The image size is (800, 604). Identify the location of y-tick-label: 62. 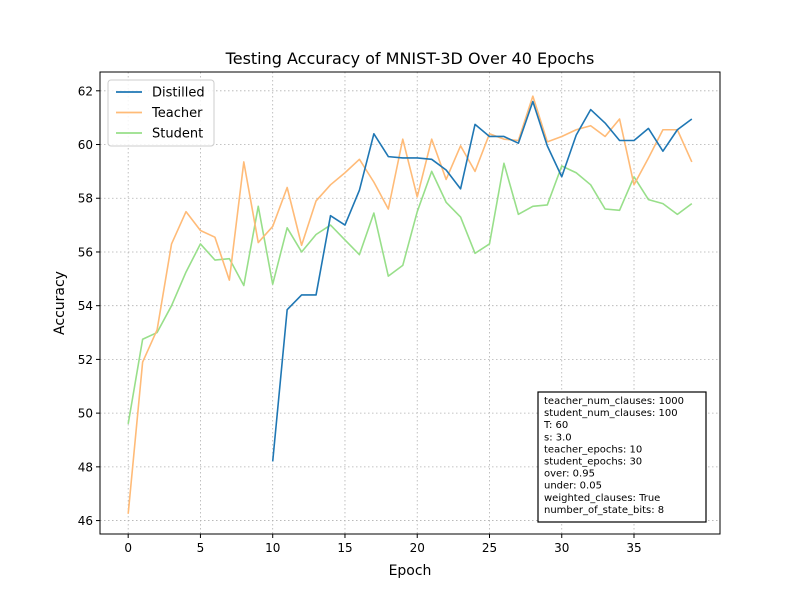
(85, 91).